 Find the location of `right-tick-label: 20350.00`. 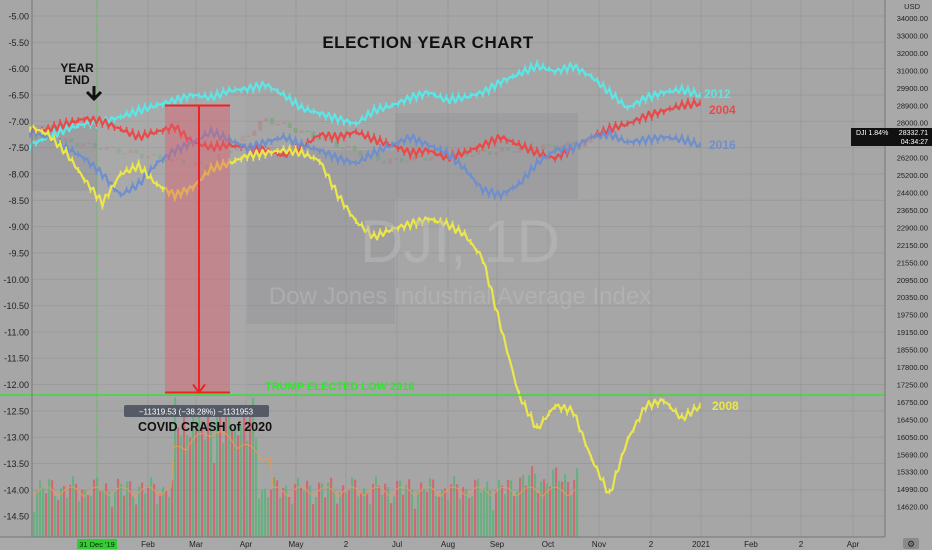

right-tick-label: 20350.00 is located at coordinates (912, 297).